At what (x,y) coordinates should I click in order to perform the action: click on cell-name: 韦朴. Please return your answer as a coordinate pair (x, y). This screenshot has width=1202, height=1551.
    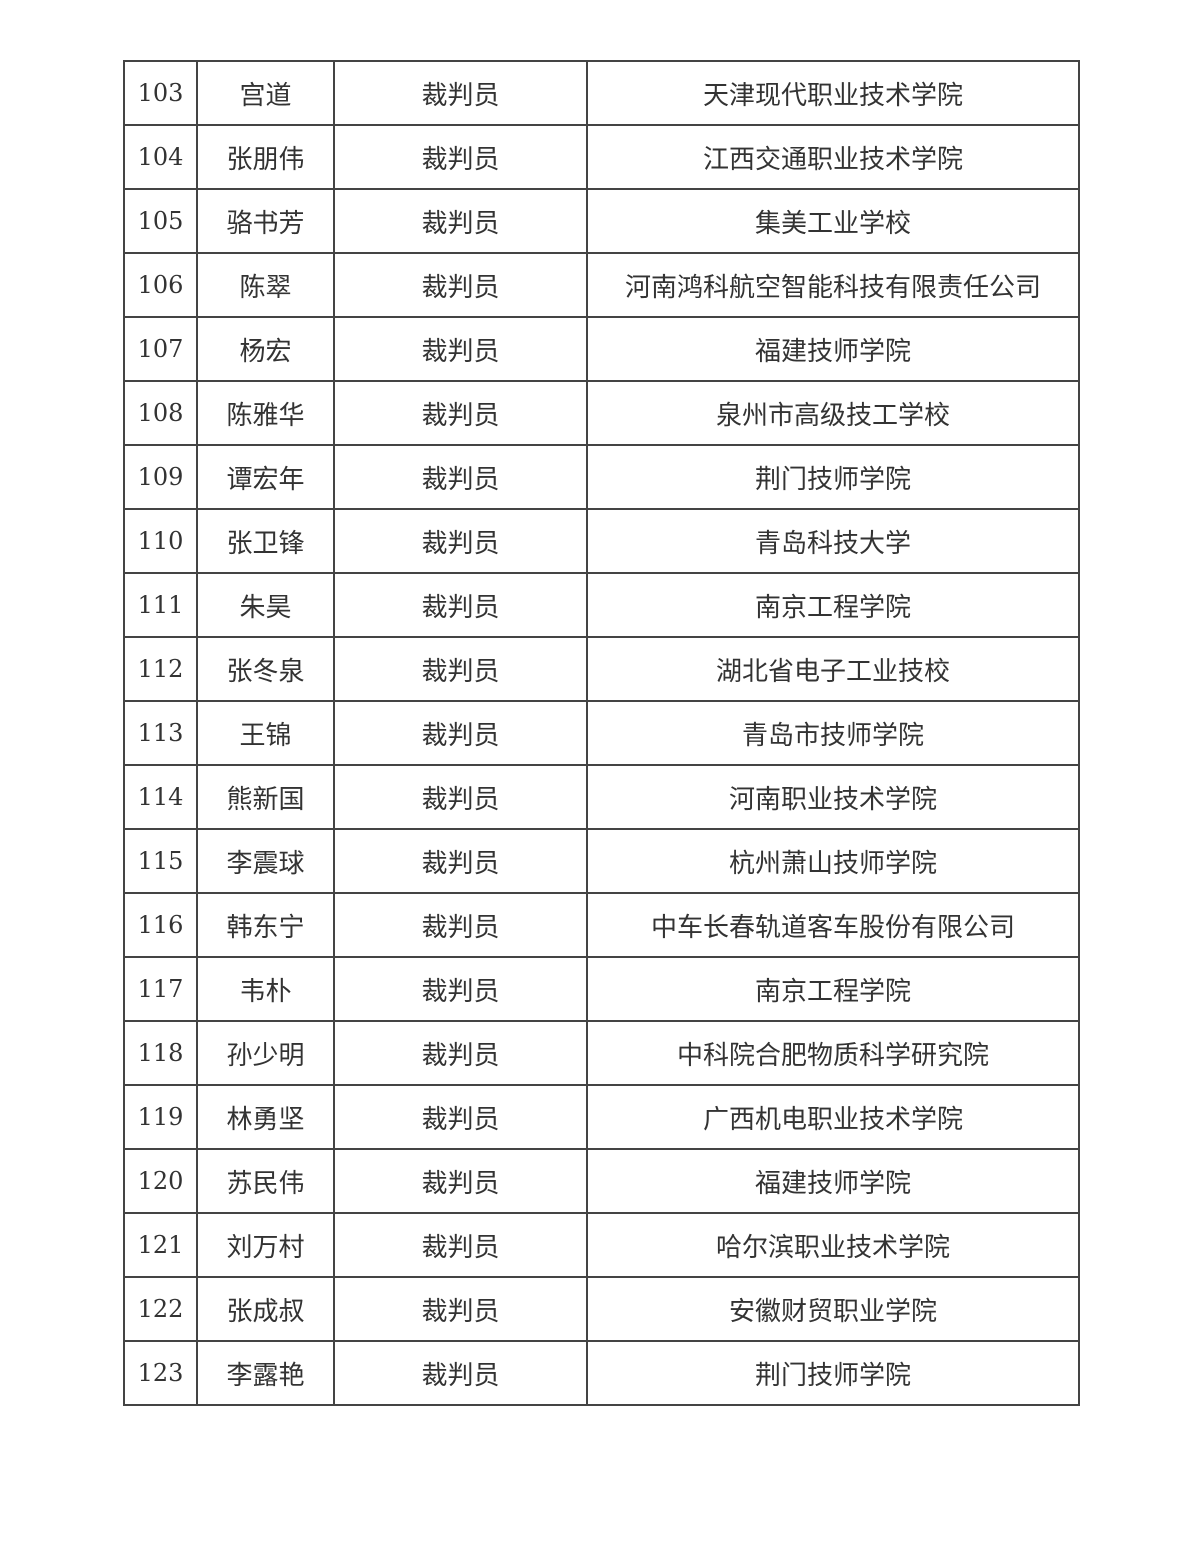
    Looking at the image, I should click on (265, 989).